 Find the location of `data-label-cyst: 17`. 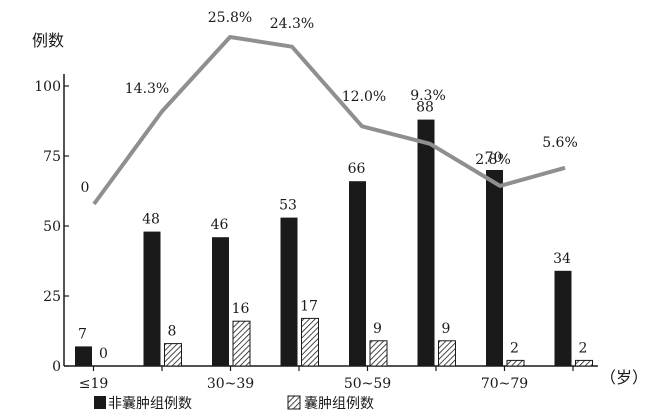

data-label-cyst: 17 is located at coordinates (309, 306).